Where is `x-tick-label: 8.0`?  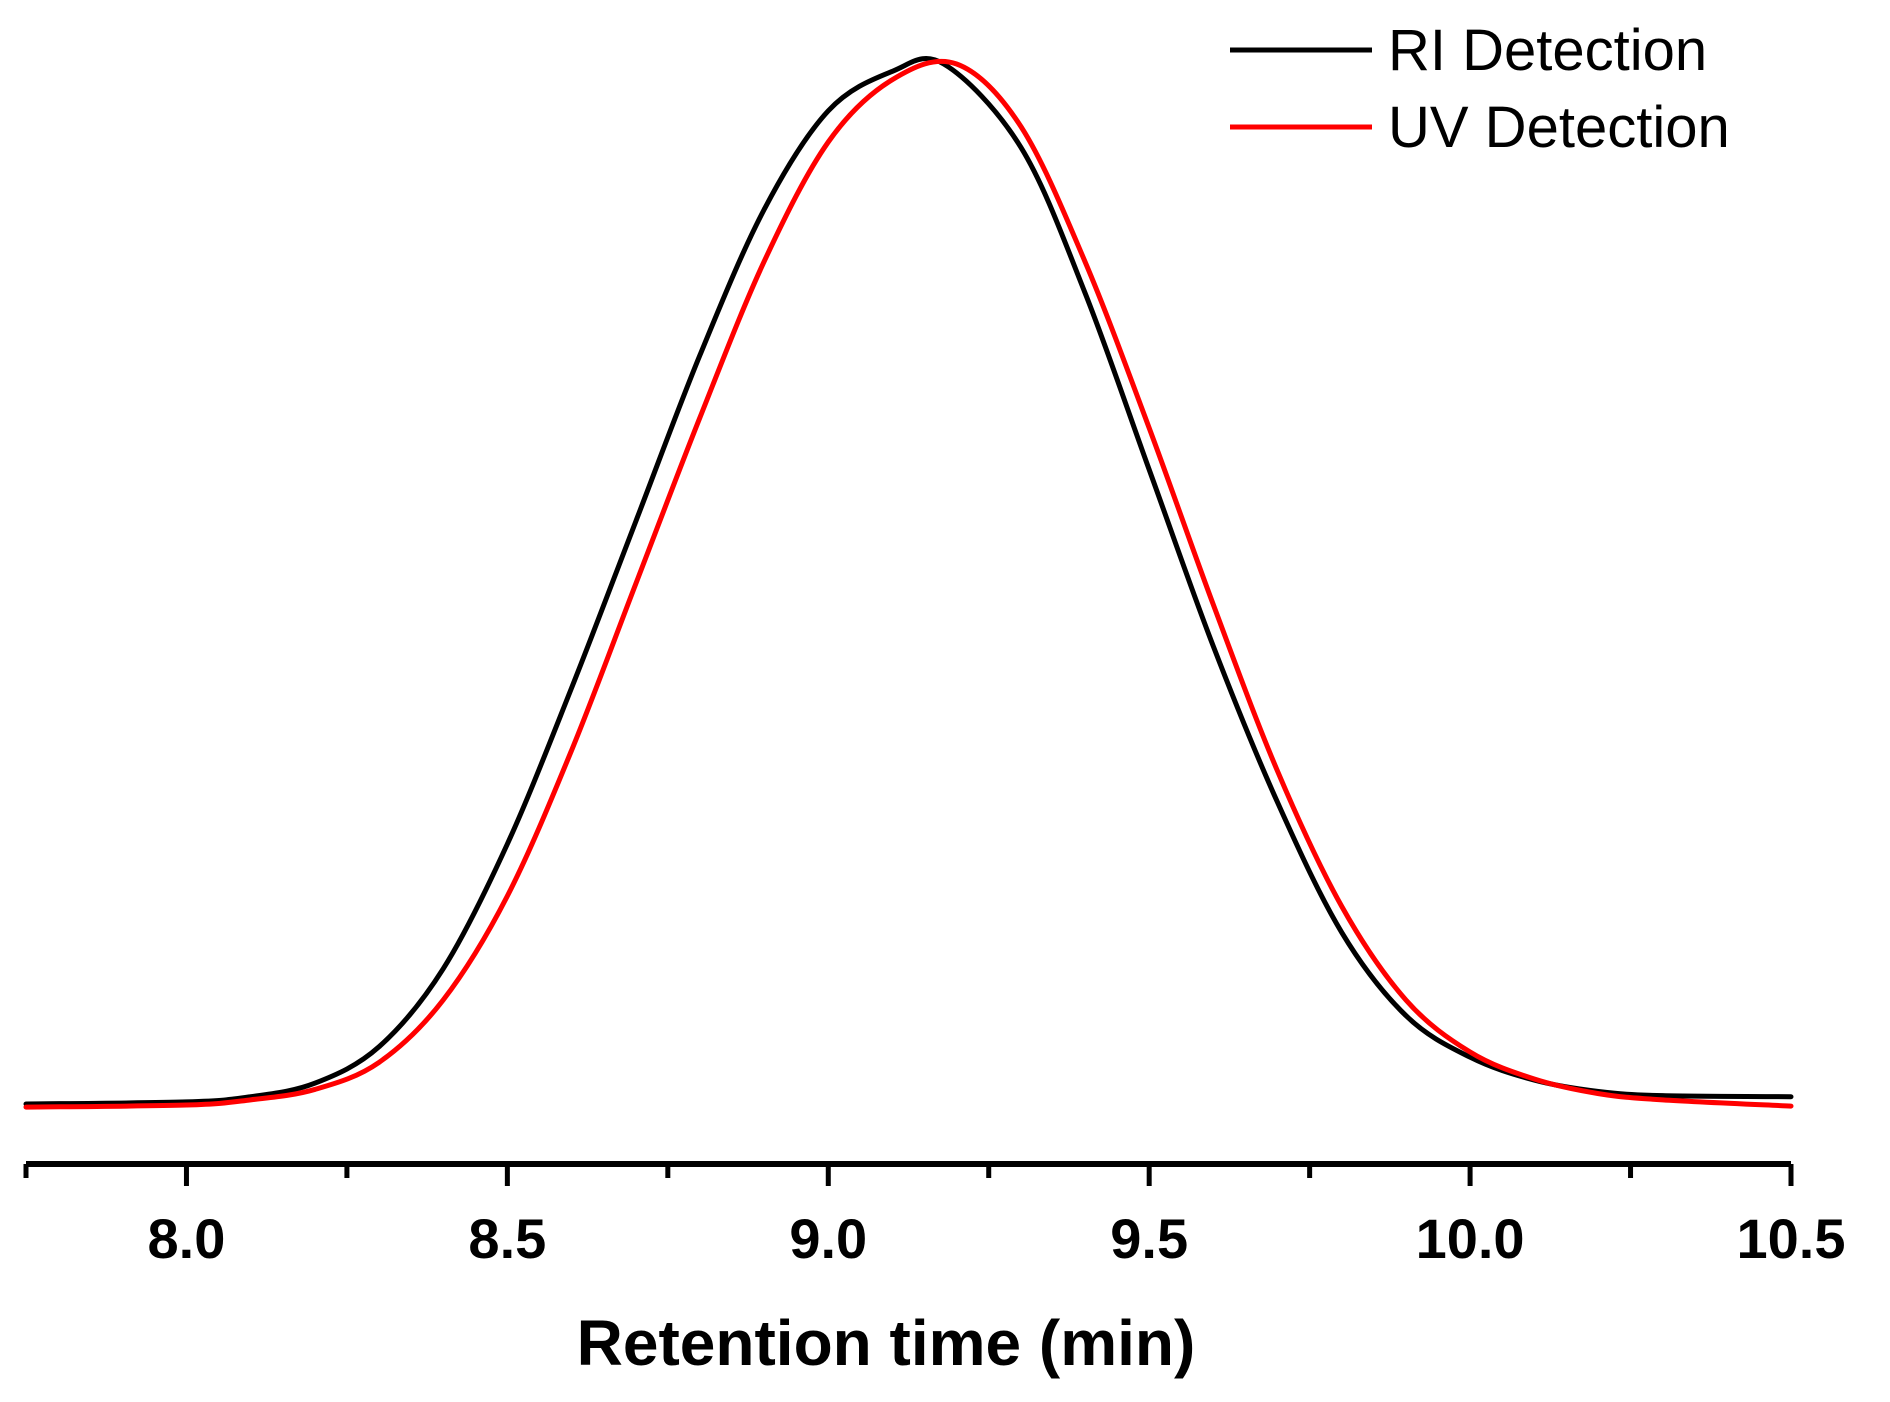 x-tick-label: 8.0 is located at coordinates (187, 1238).